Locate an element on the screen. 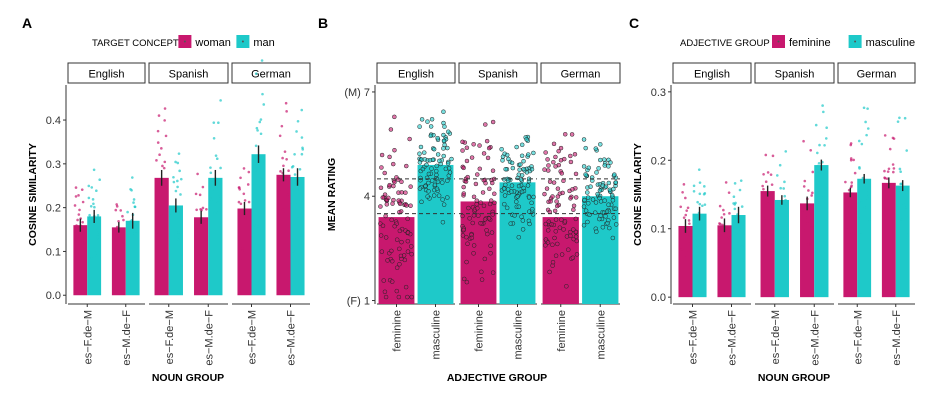  facet-strip-label: English is located at coordinates (712, 75).